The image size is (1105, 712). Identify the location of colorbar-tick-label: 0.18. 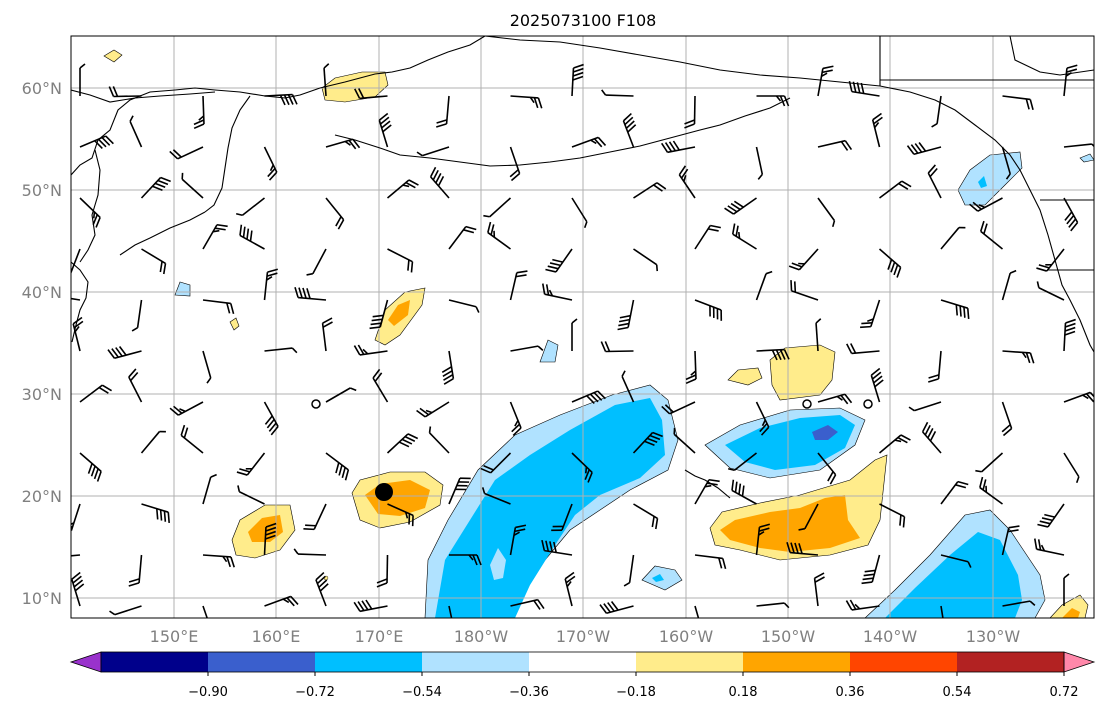
(743, 692).